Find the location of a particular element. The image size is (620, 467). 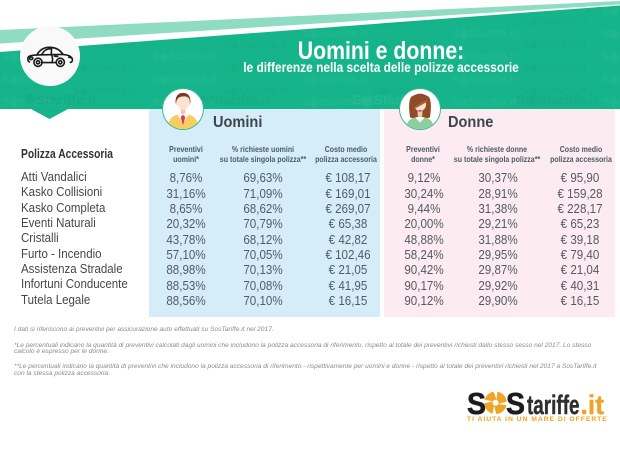

svg-text: tariffe is located at coordinates (553, 404).